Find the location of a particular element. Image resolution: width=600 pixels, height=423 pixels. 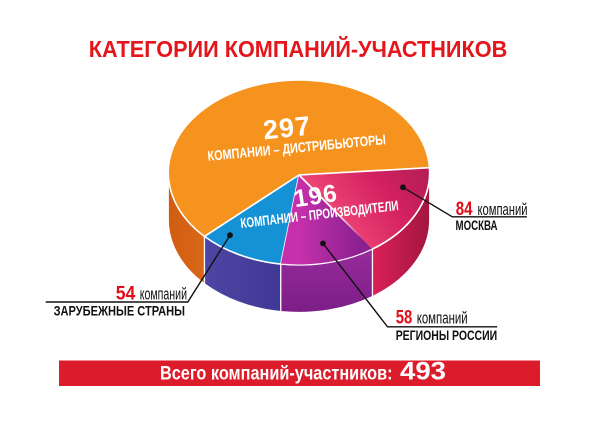

svg-text: Всего компаний-участников: is located at coordinates (276, 374).